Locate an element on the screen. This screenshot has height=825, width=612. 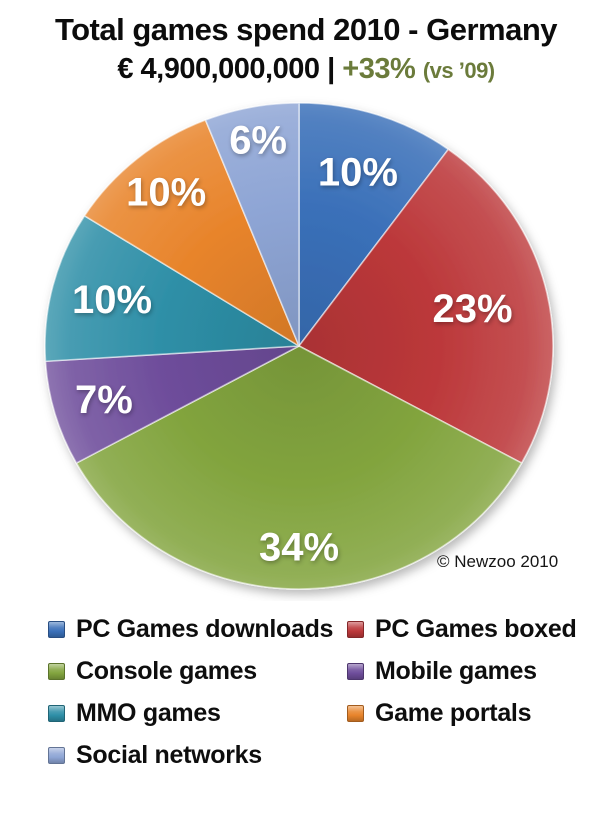
legend-swatch-game-portals is located at coordinates (355, 713).